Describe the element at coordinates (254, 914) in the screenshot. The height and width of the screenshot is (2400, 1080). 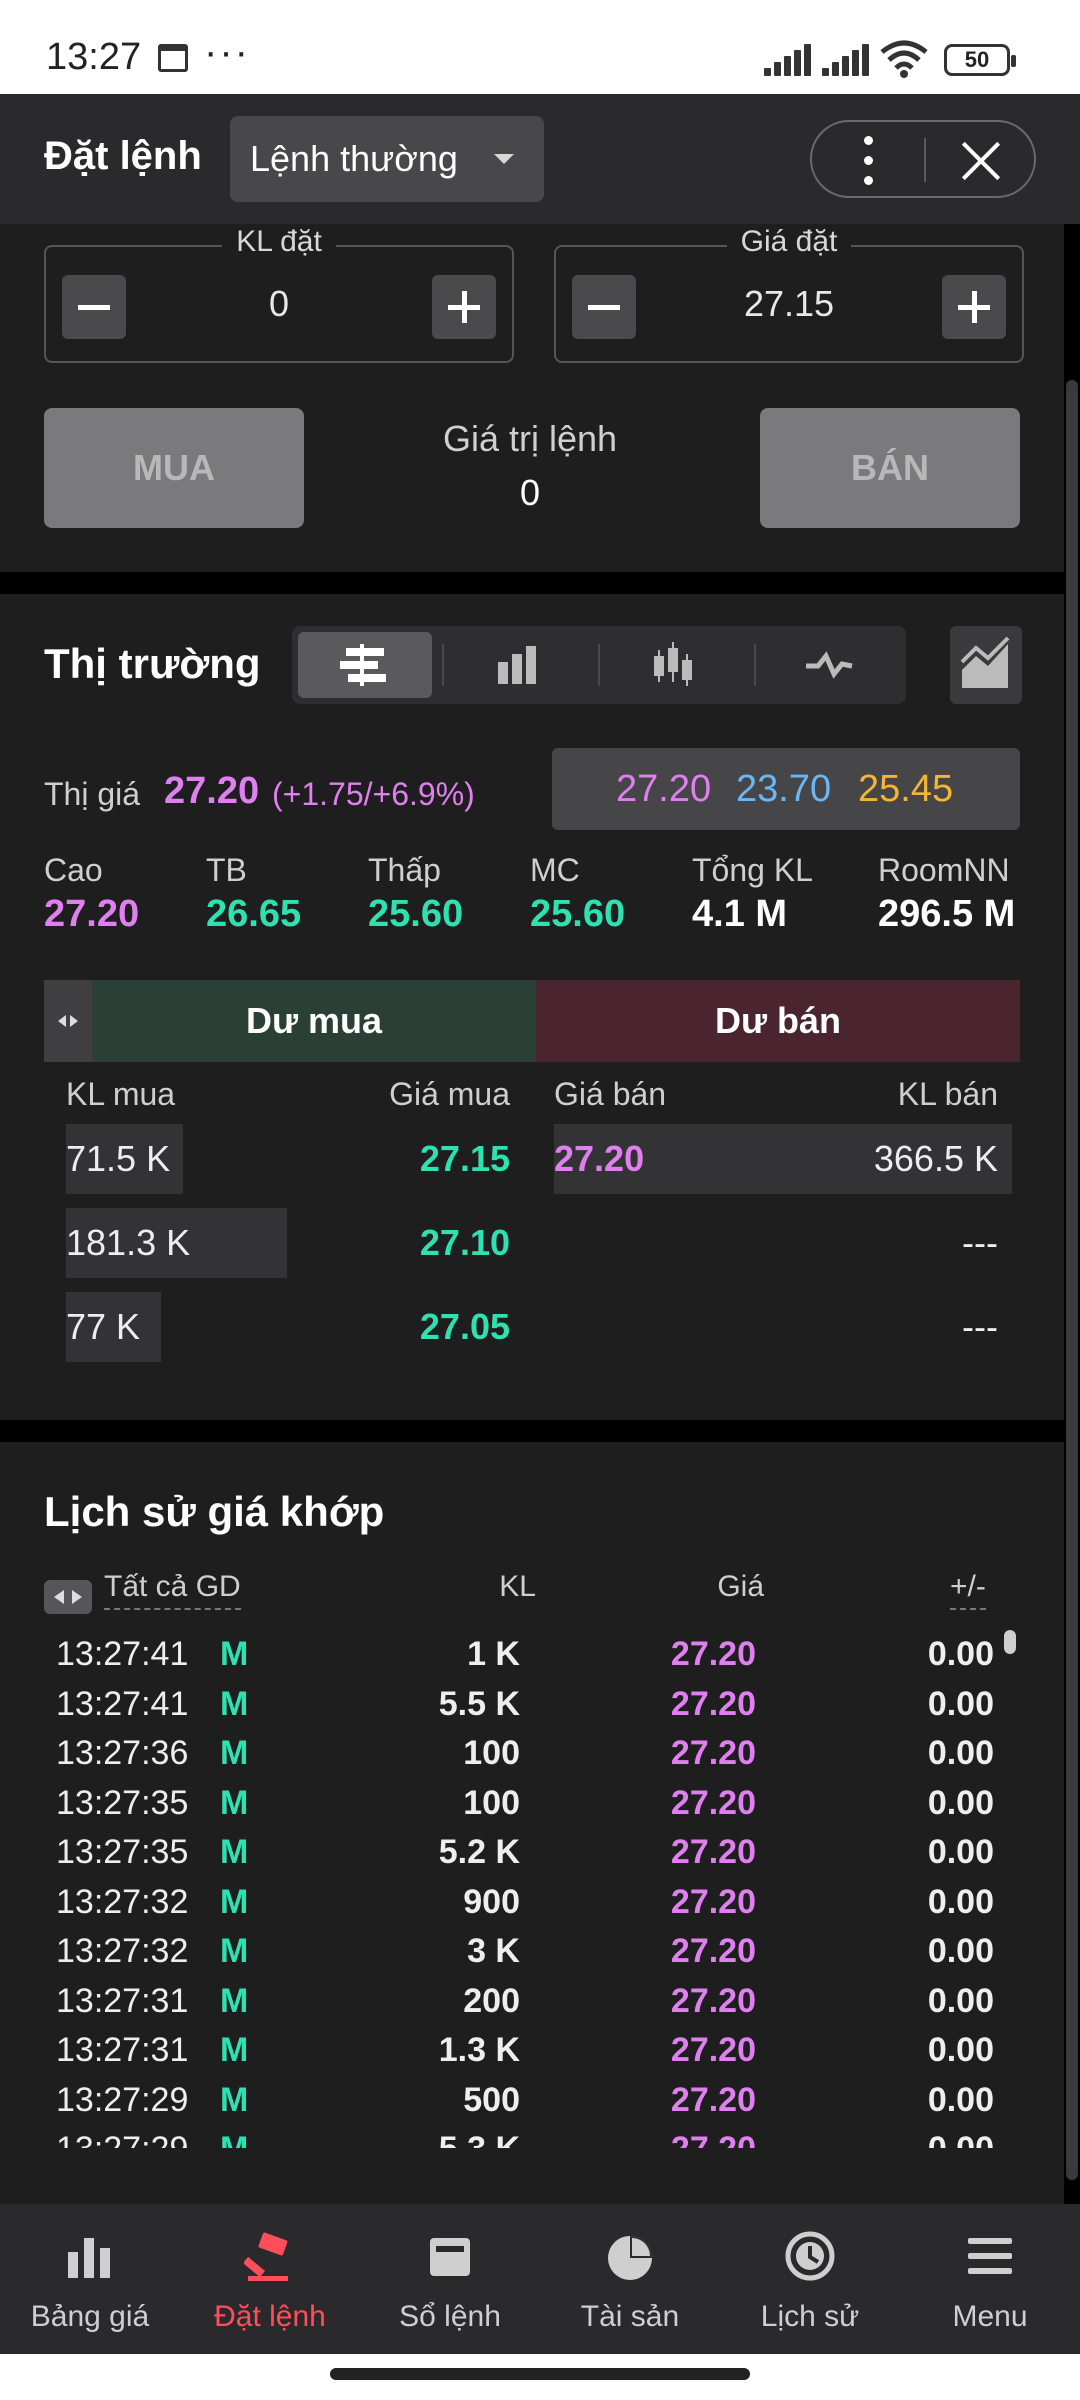
I see `stat-value: 26.65` at that location.